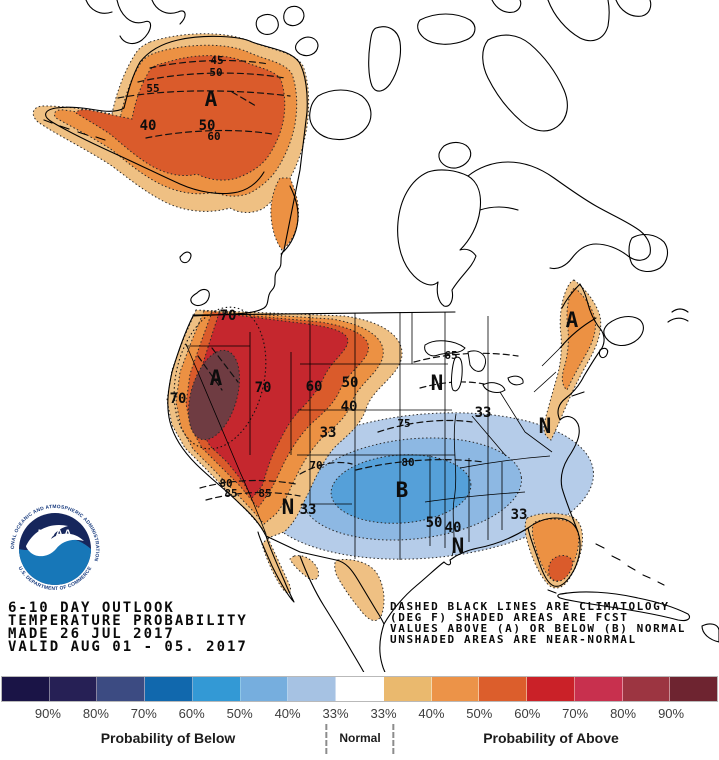 This screenshot has width=719, height=760. I want to click on region-panhandle-above-40pct, so click(284, 214).